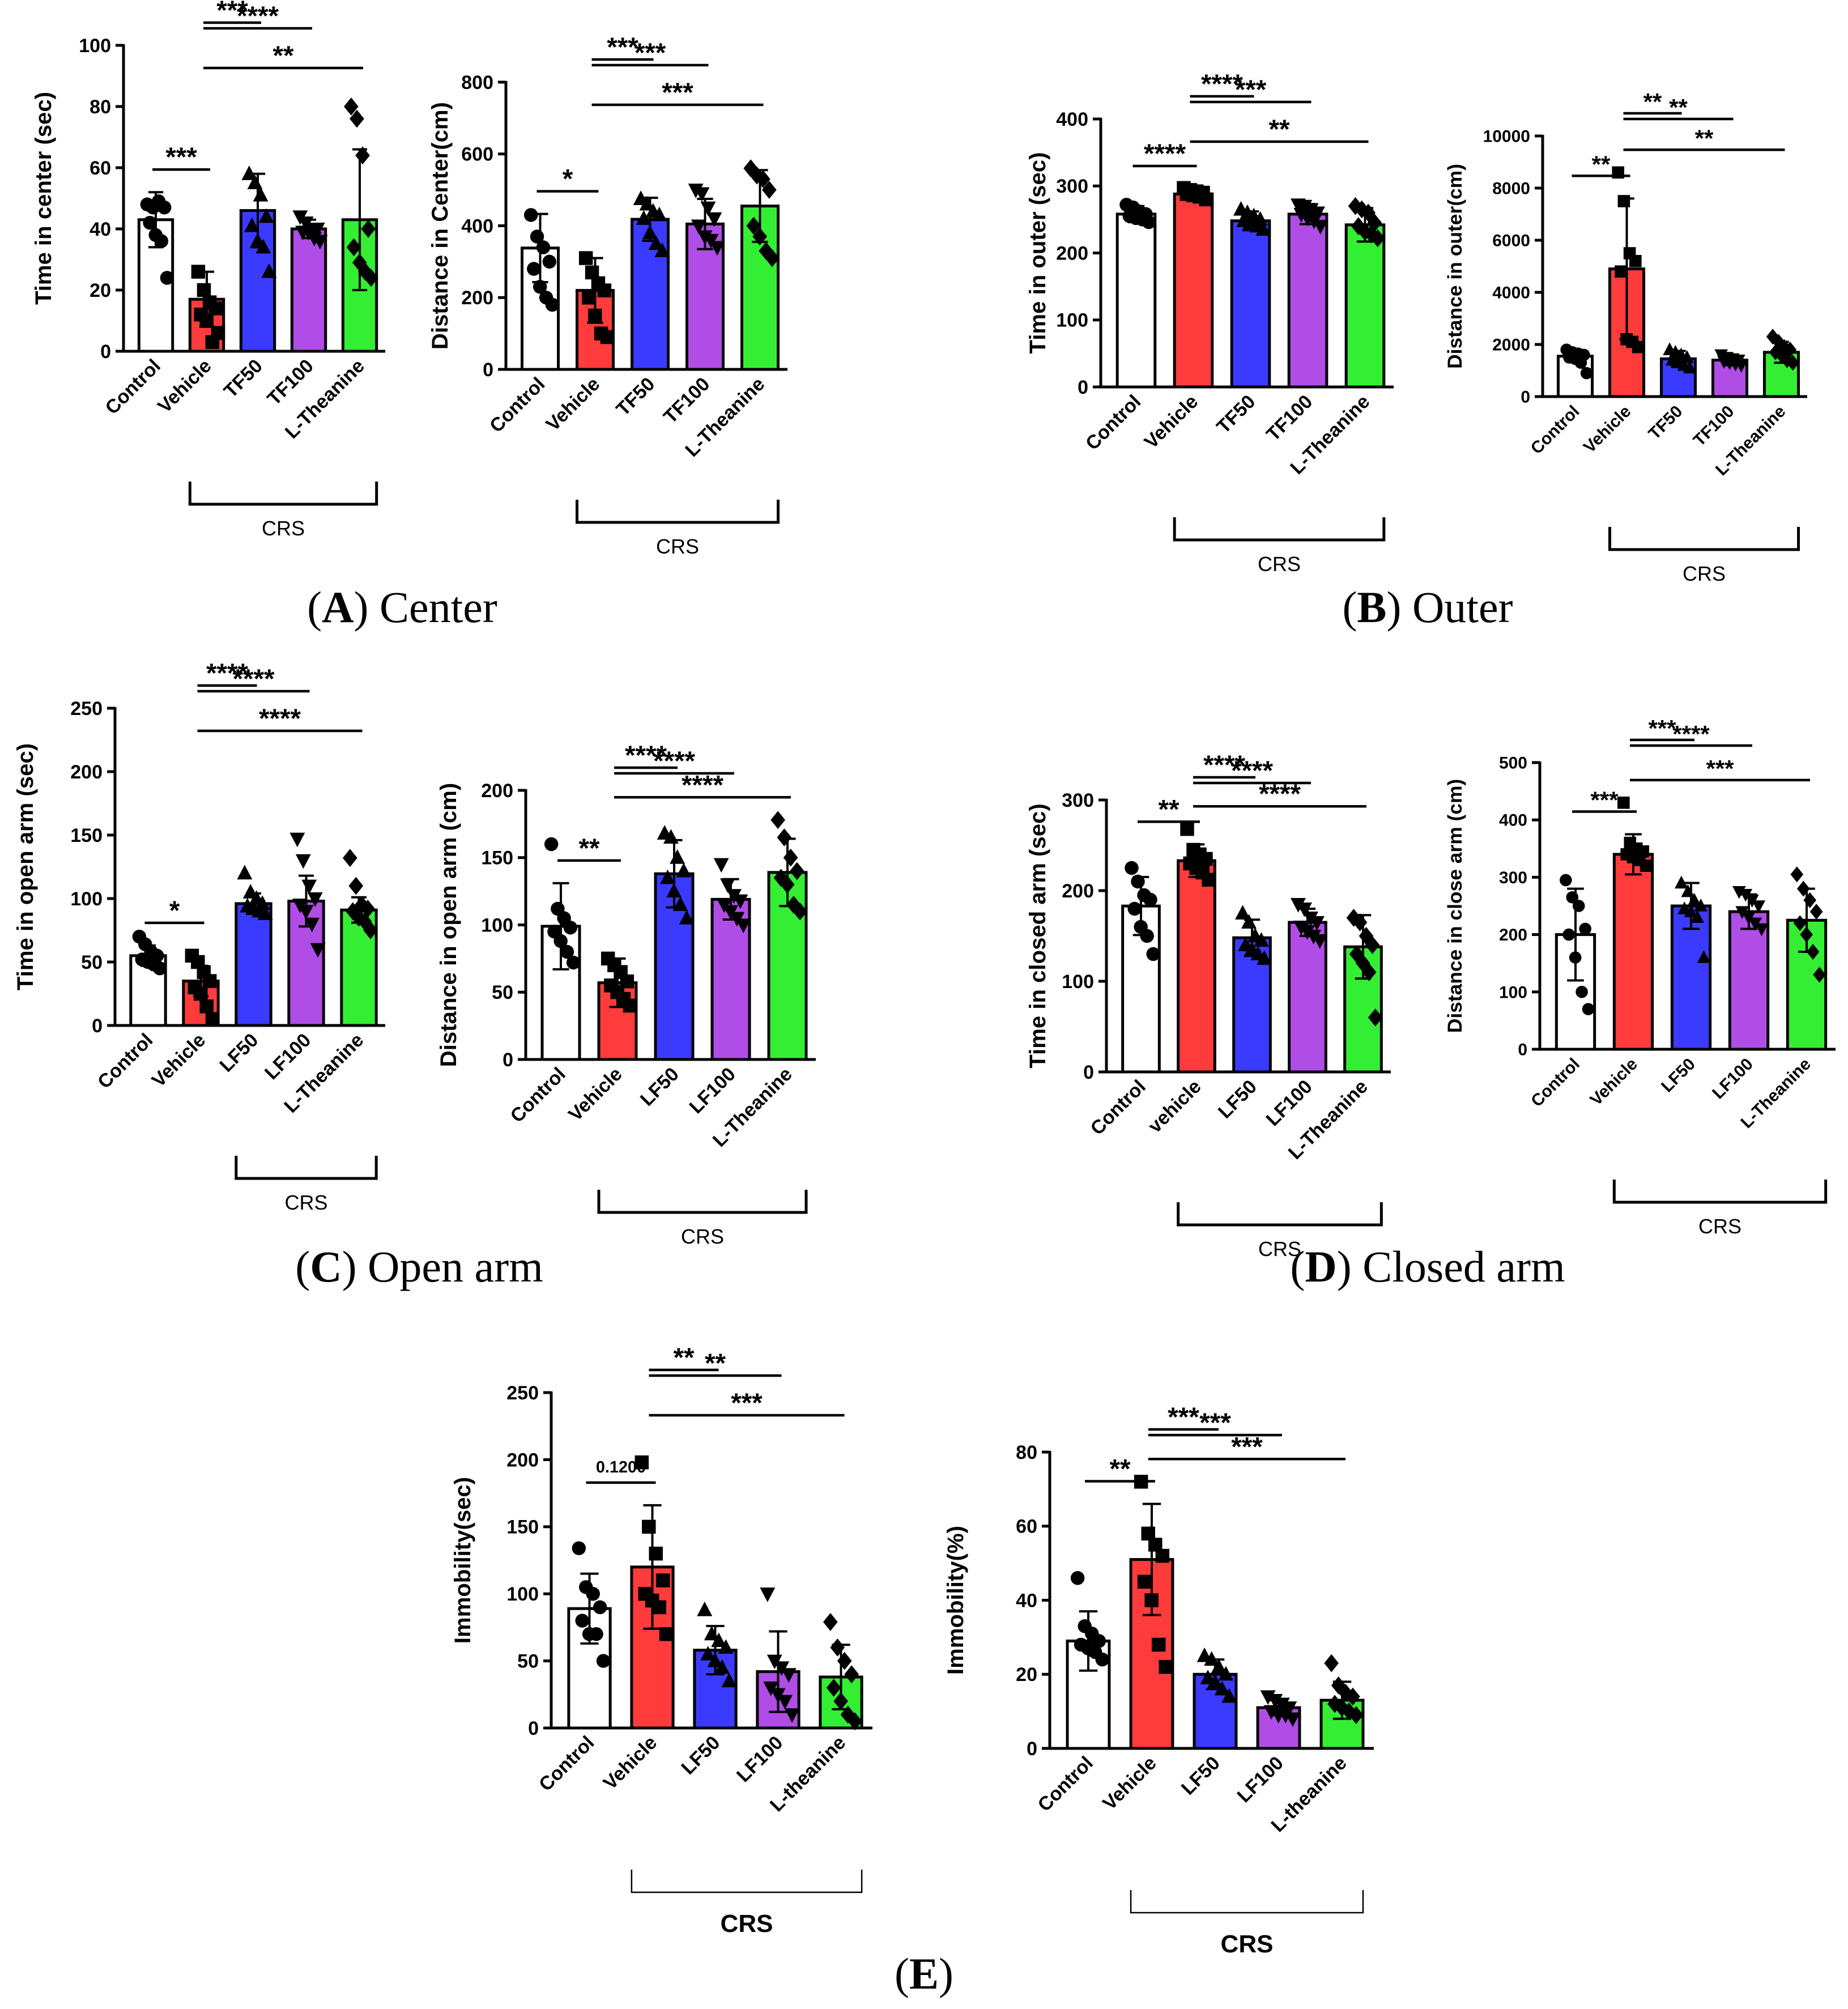 The width and height of the screenshot is (1848, 2009). I want to click on caption-letter: C, so click(326, 1267).